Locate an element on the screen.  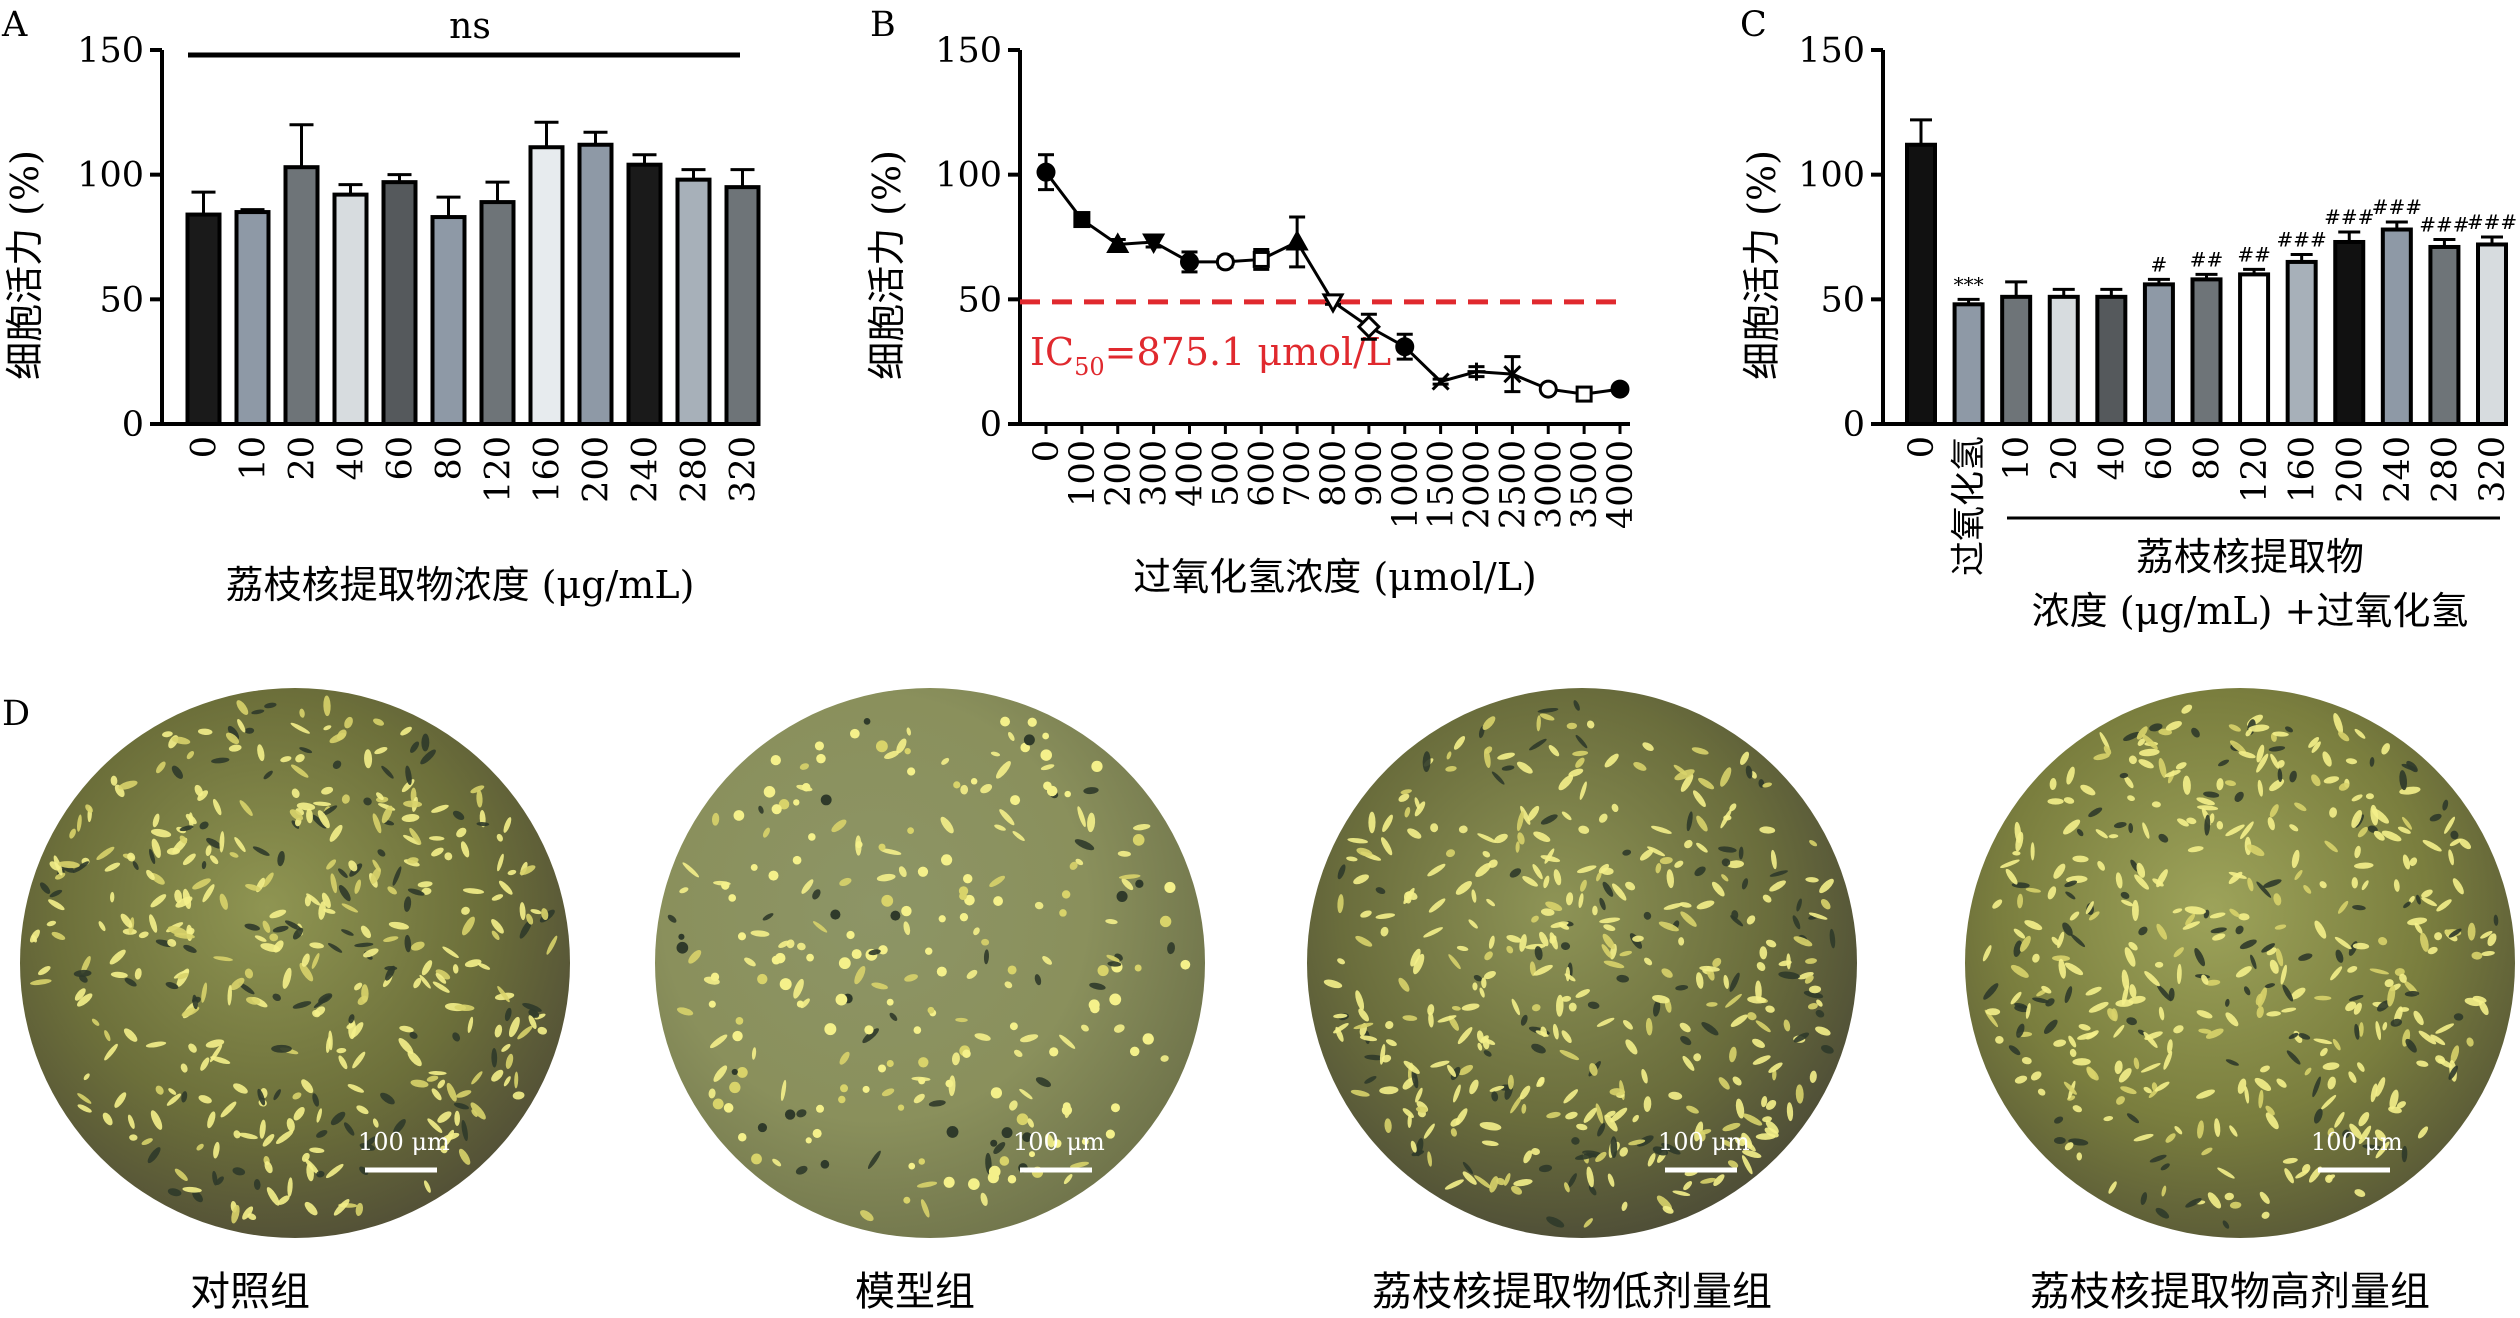
panel-c-x-tick-label: 320 is located at coordinates (2493, 469).